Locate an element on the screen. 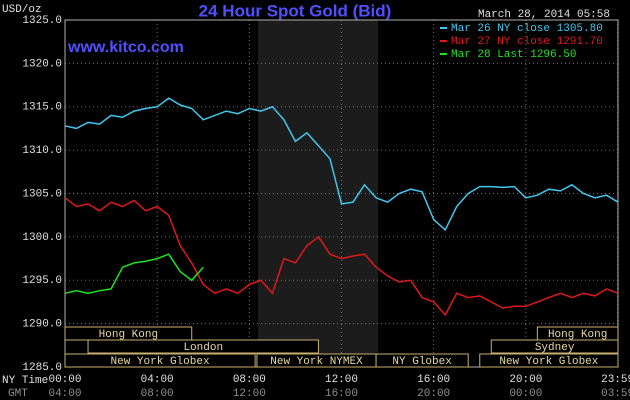 This screenshot has width=630, height=400. y-tick-label: 1320.0 is located at coordinates (42, 64).